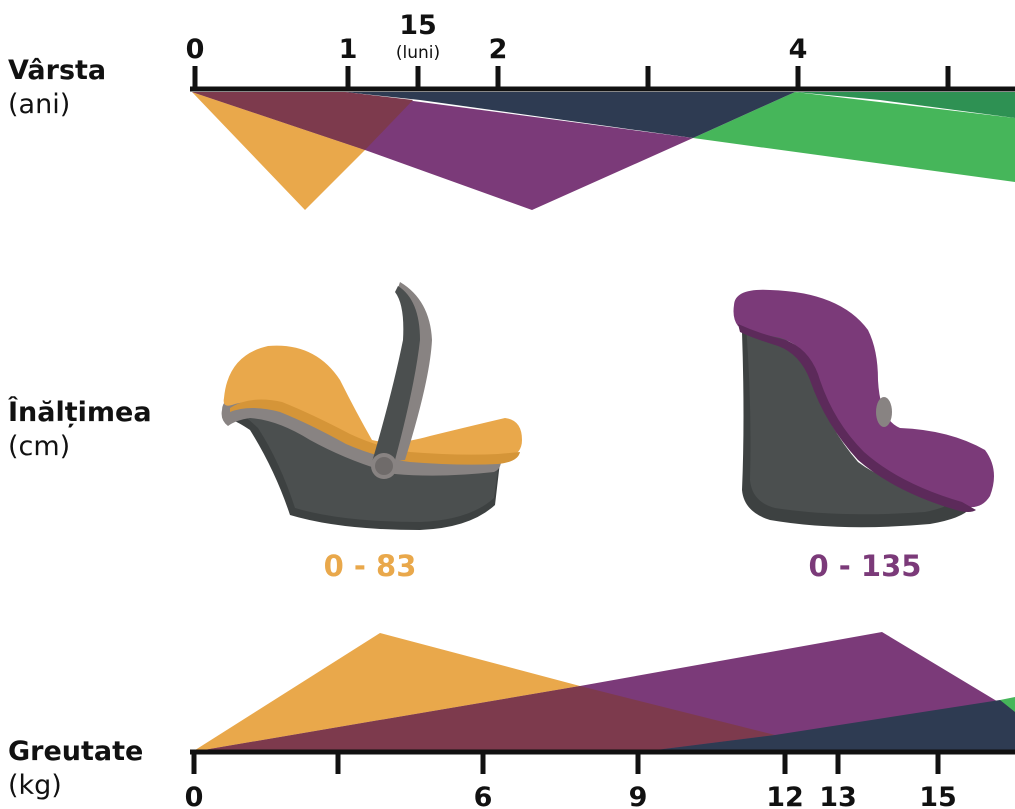 This screenshot has width=1015, height=809. What do you see at coordinates (39, 104) in the screenshot?
I see `age-label-unit: (ani)` at bounding box center [39, 104].